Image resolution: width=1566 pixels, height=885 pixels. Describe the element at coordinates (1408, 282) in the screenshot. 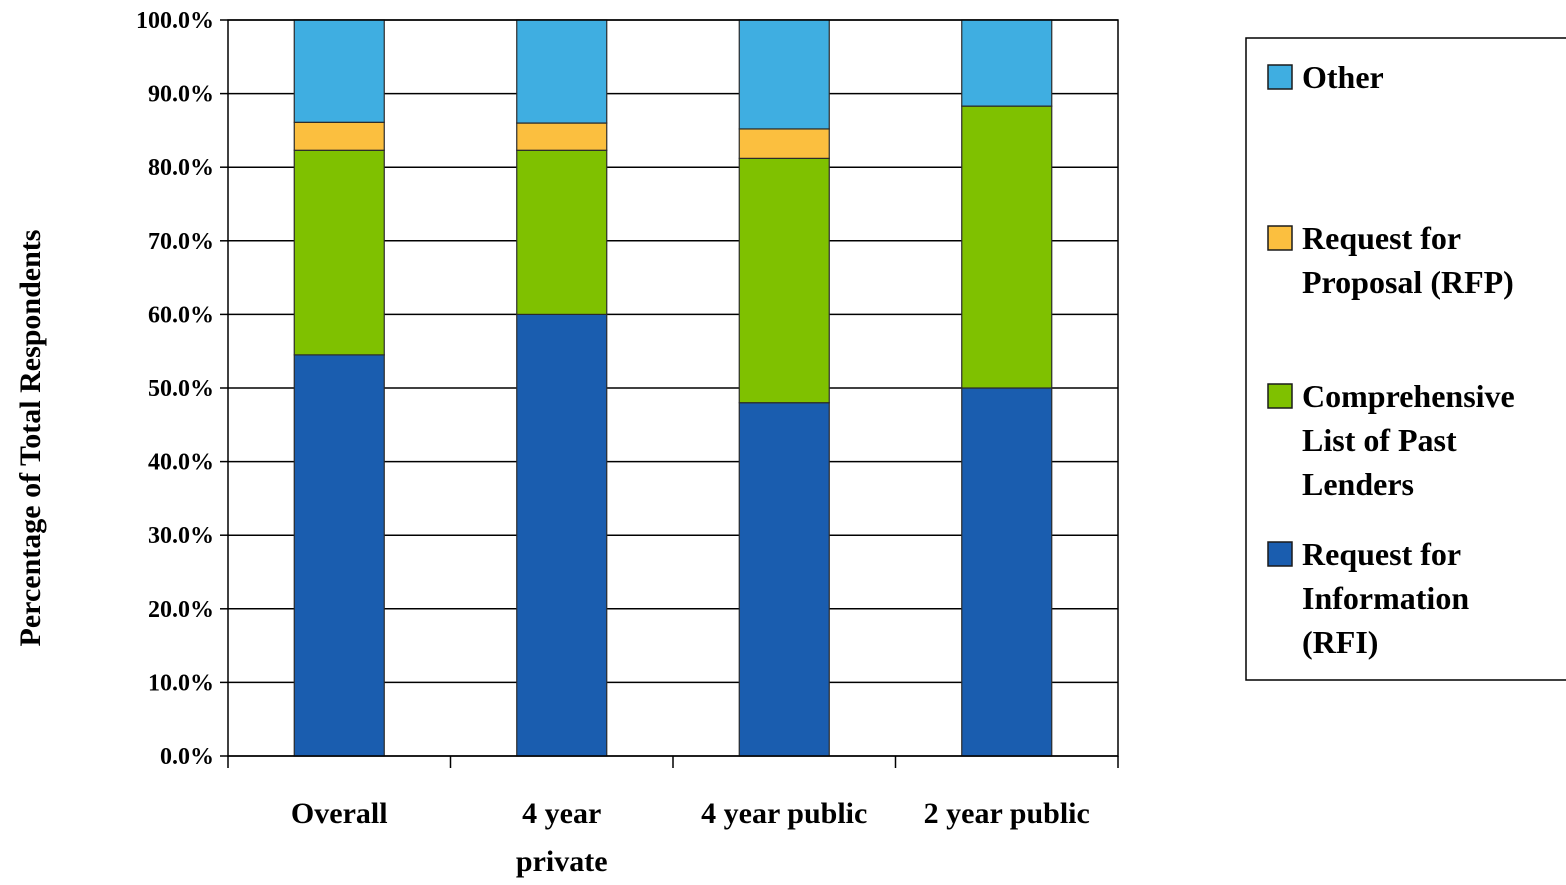

I see `legend-label: Proposal (RFP)` at that location.